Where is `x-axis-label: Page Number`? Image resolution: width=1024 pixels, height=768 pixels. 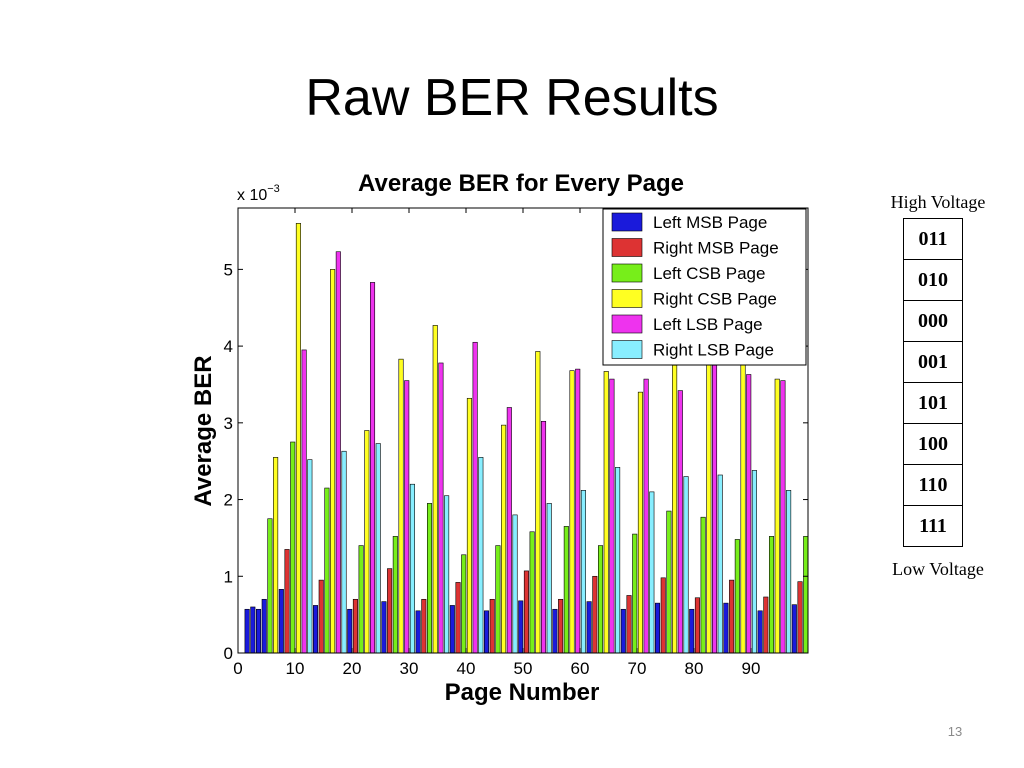 x-axis-label: Page Number is located at coordinates (522, 692).